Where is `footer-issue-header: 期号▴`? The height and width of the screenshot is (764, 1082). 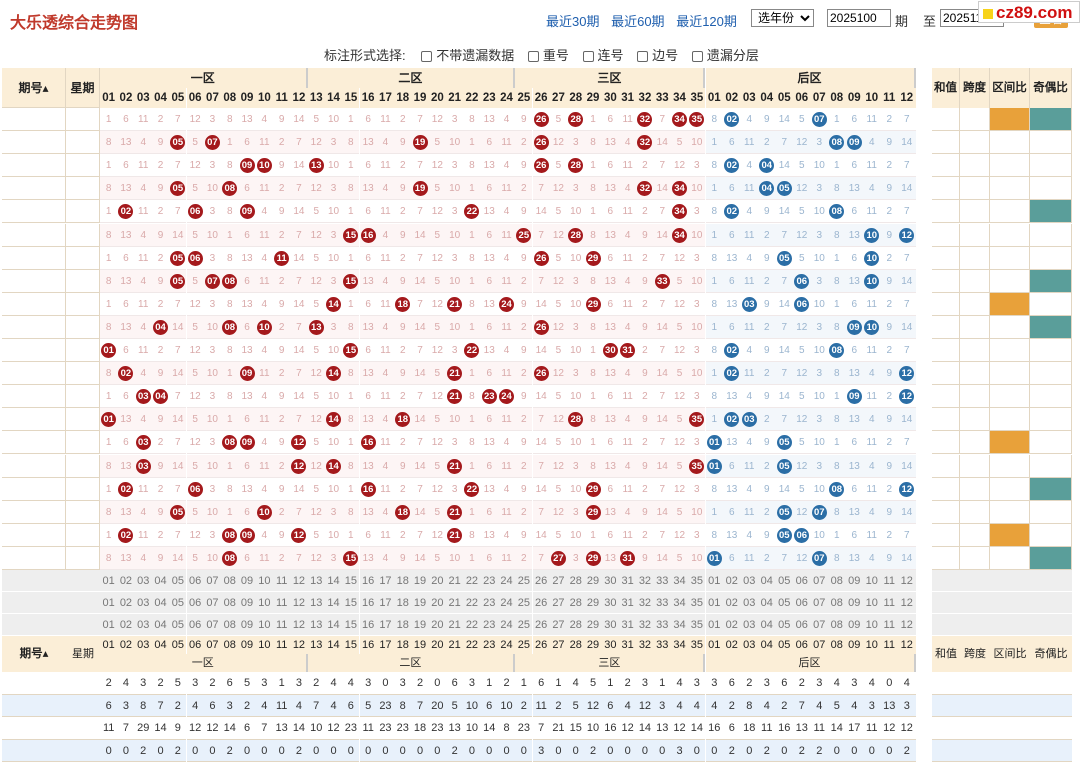 footer-issue-header: 期号▴ is located at coordinates (34, 654).